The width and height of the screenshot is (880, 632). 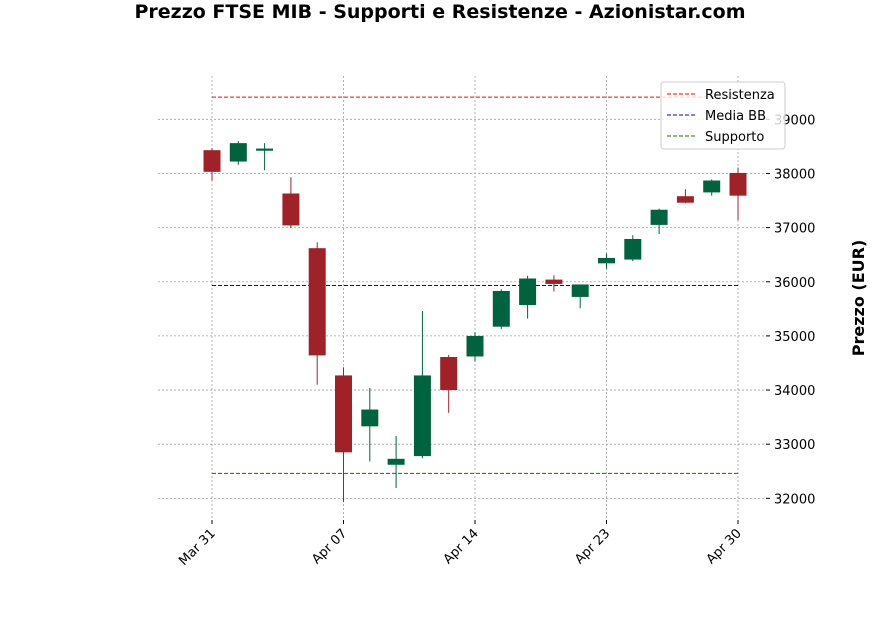 I want to click on x-axis: Mar 31 Apr 07 Apr 14 Apr 23 Apr 30, so click(x=460, y=544).